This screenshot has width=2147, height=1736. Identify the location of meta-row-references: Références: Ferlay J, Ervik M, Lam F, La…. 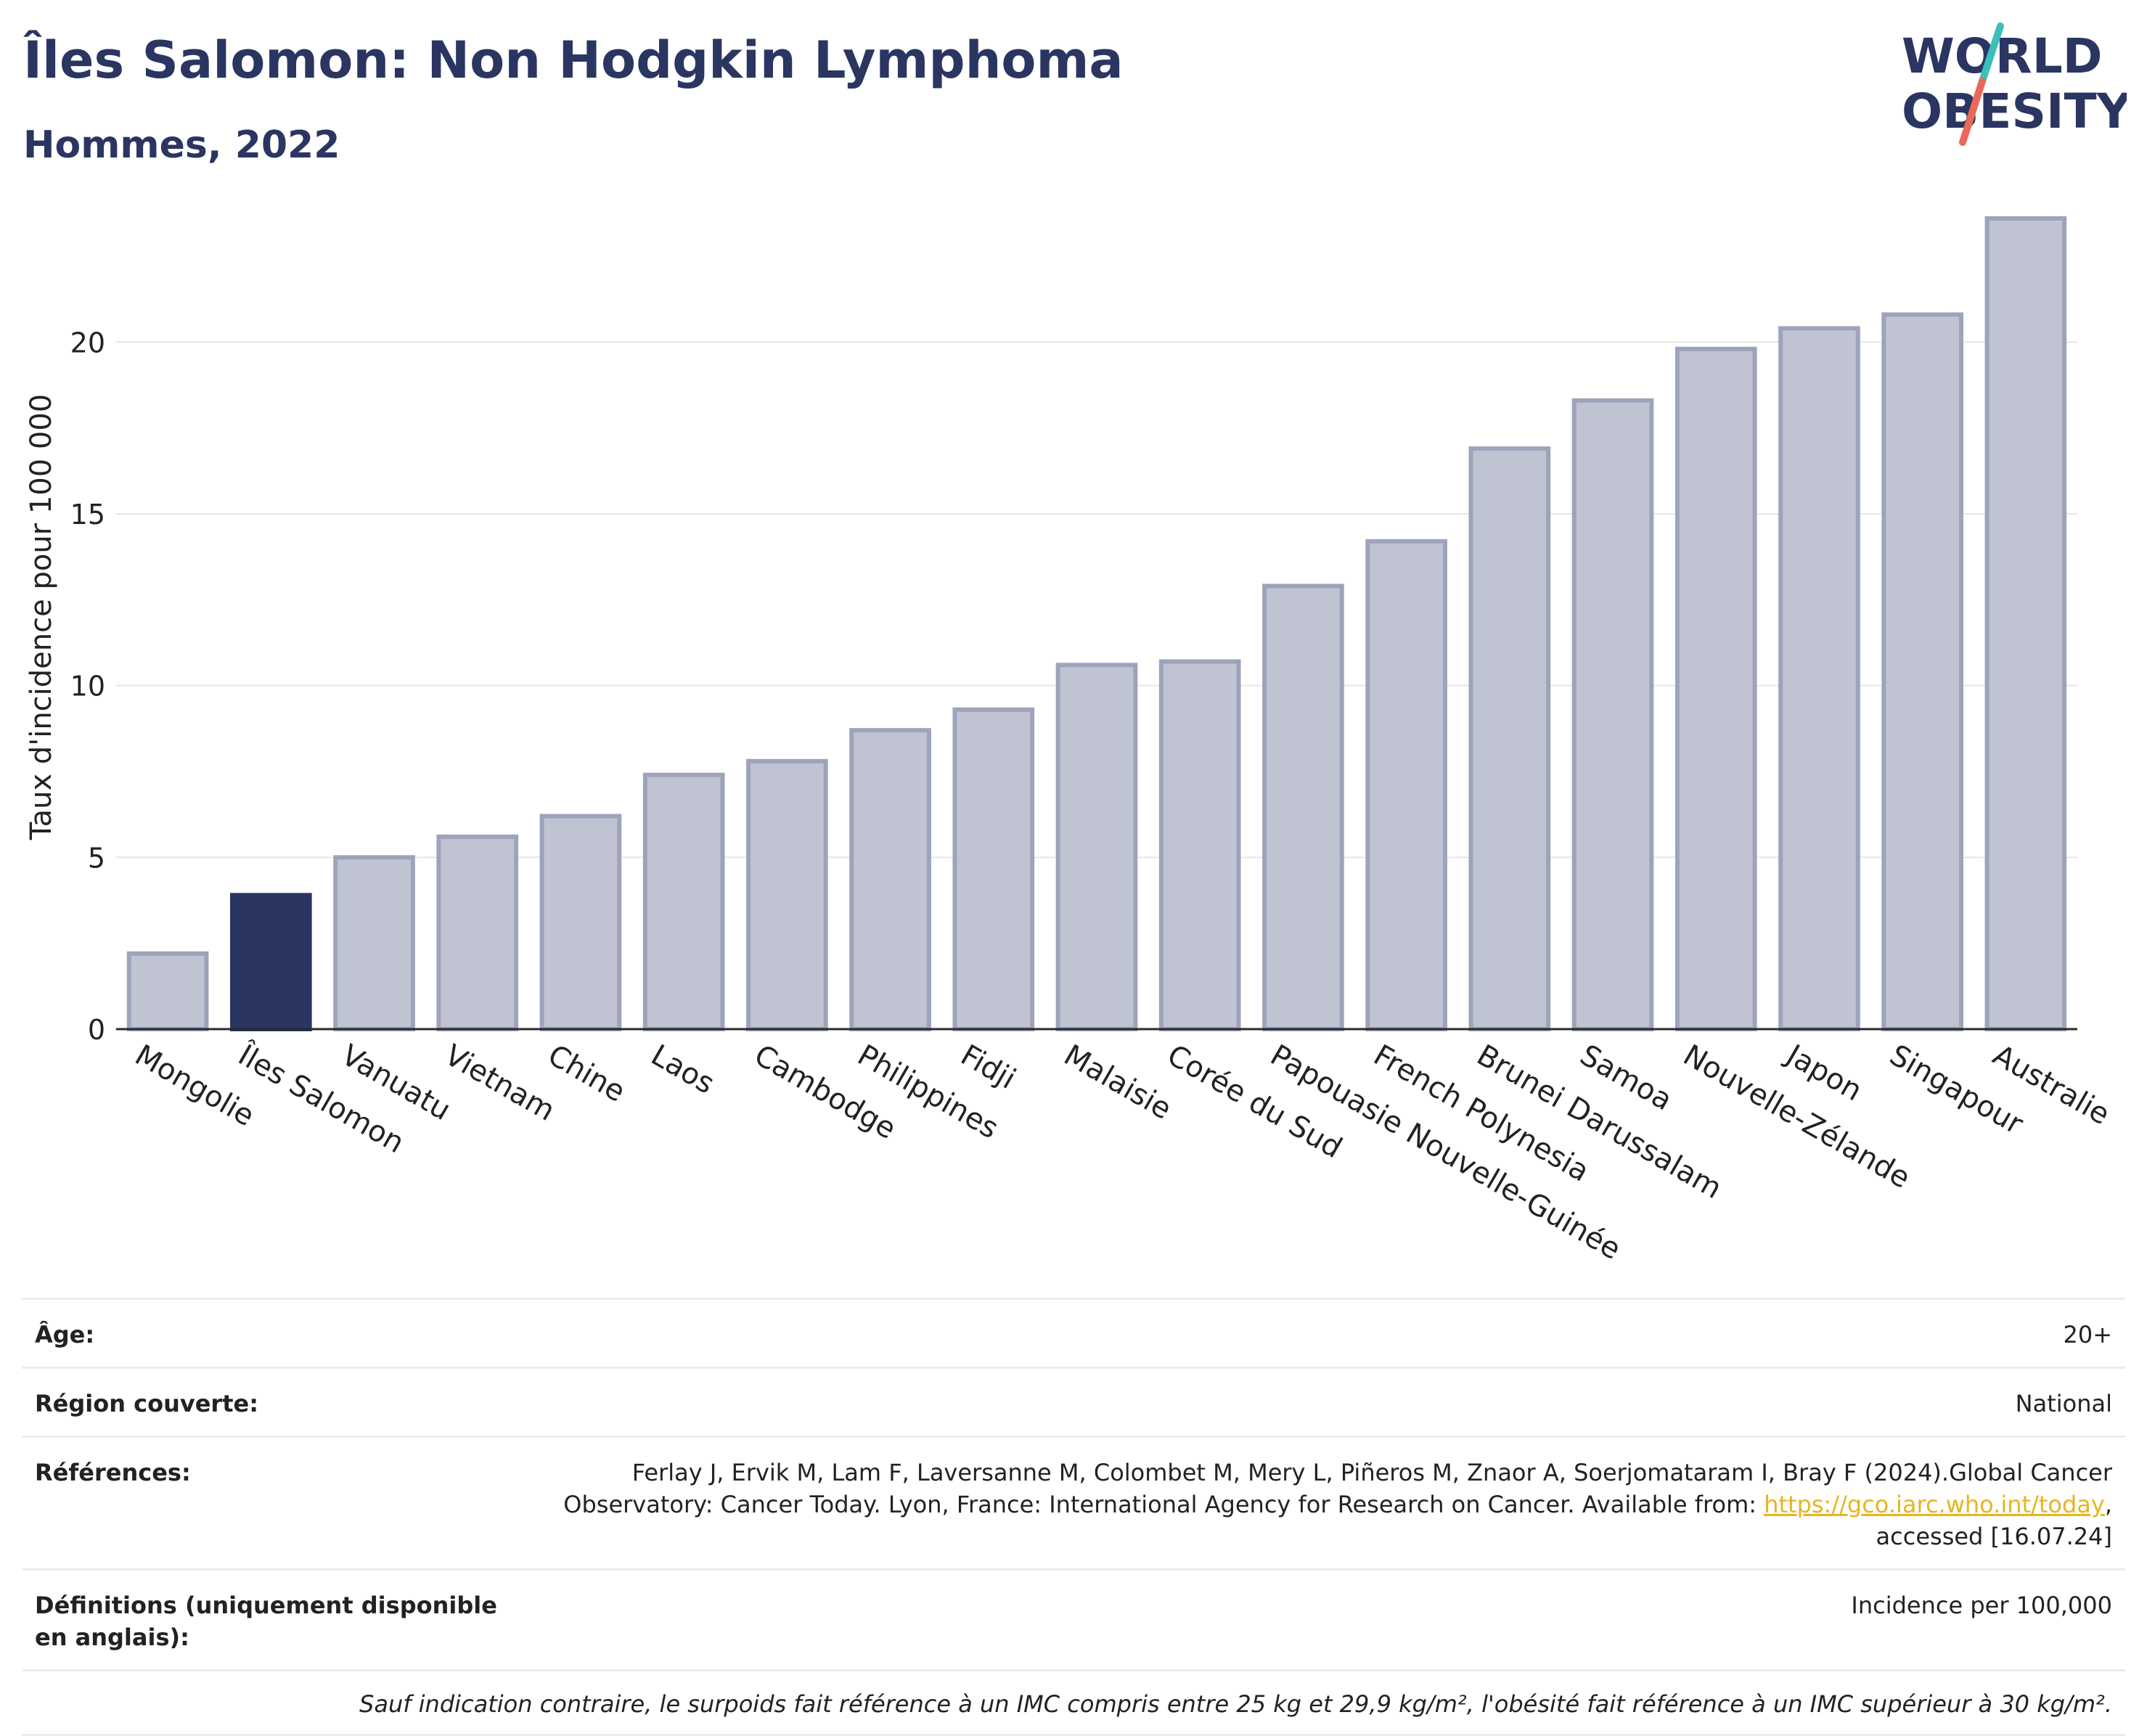
(1073, 1502).